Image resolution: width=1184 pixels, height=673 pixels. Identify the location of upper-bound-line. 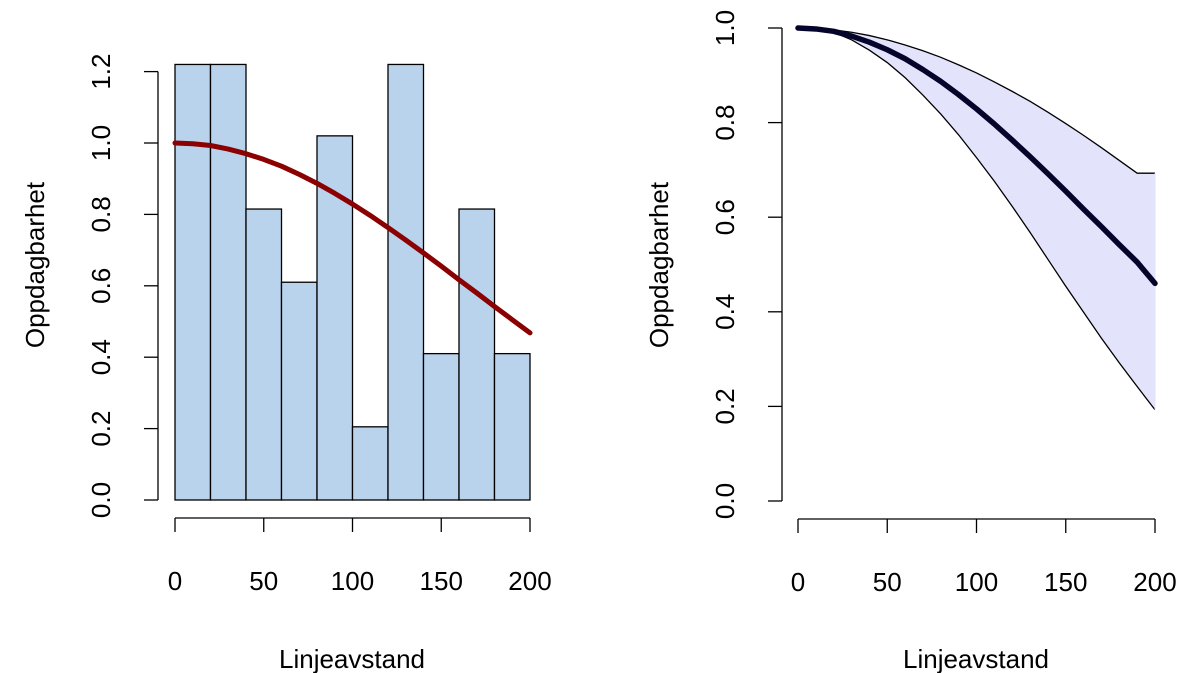
(976, 100).